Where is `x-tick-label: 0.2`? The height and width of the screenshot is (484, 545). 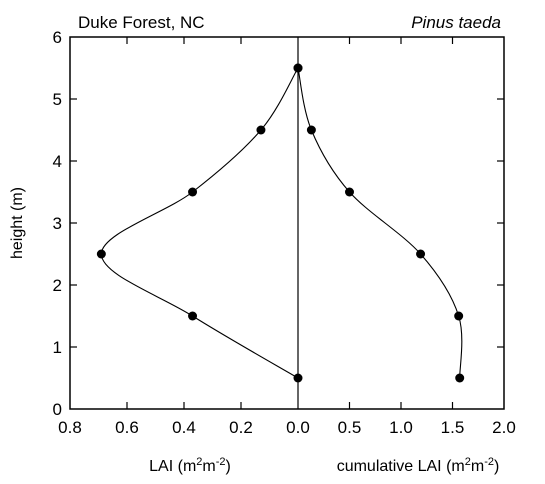
x-tick-label: 0.2 is located at coordinates (241, 427).